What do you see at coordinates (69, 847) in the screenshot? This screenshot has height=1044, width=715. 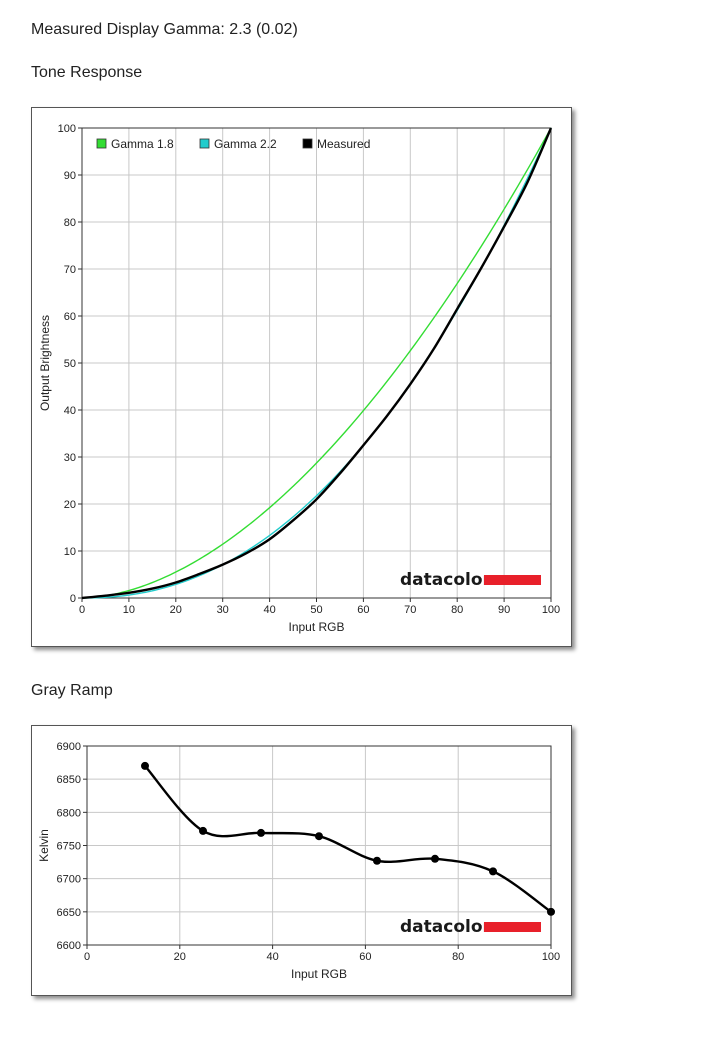 I see `y-tick-label: 6750` at bounding box center [69, 847].